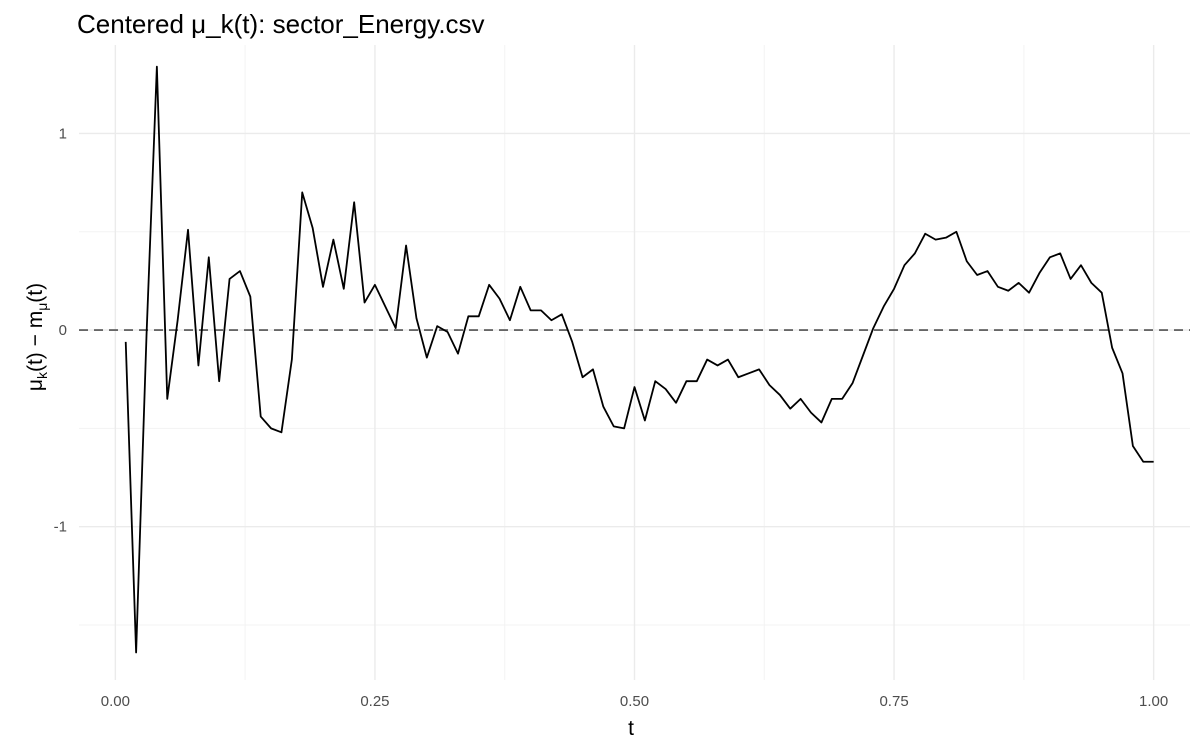 This screenshot has width=1200, height=750. What do you see at coordinates (115, 701) in the screenshot?
I see `x-tick-label: 0.00` at bounding box center [115, 701].